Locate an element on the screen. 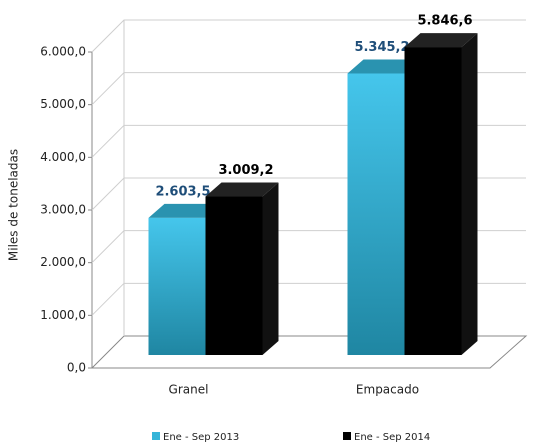 This screenshot has height=444, width=535. floor is located at coordinates (309, 352).